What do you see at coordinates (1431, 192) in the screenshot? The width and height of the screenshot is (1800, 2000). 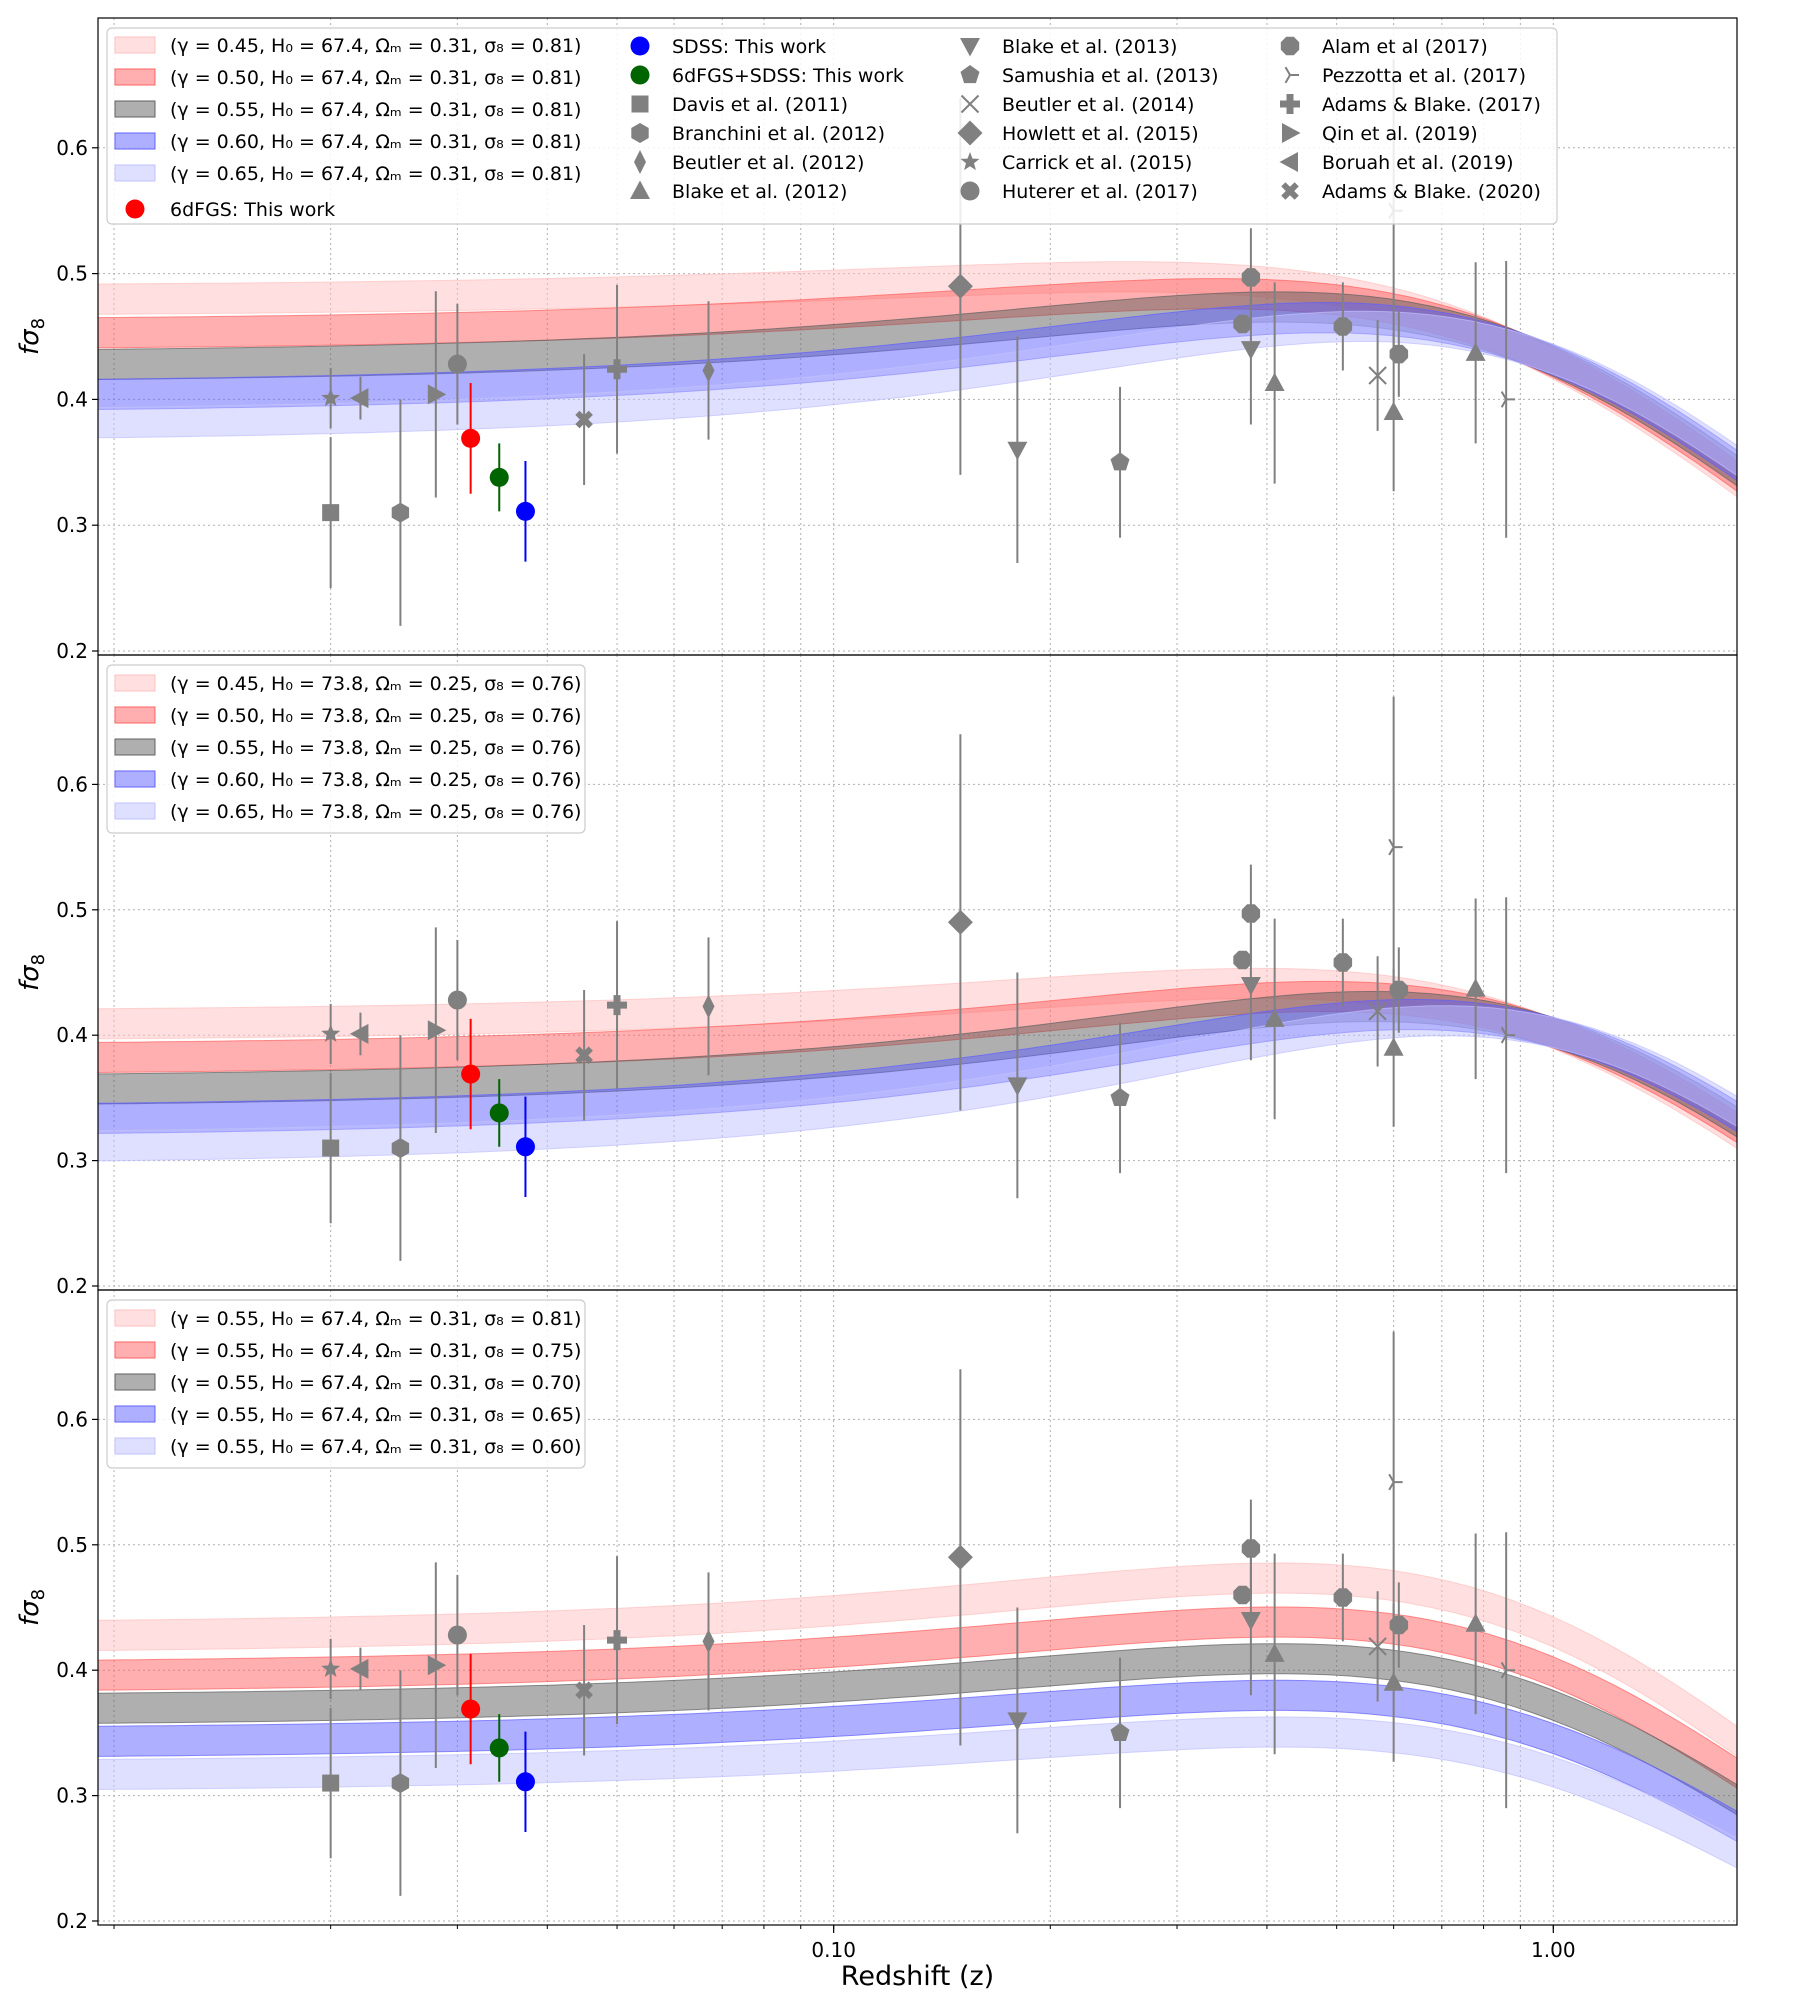 I see `legend-survey-label: Adams & Blake. (2020)` at bounding box center [1431, 192].